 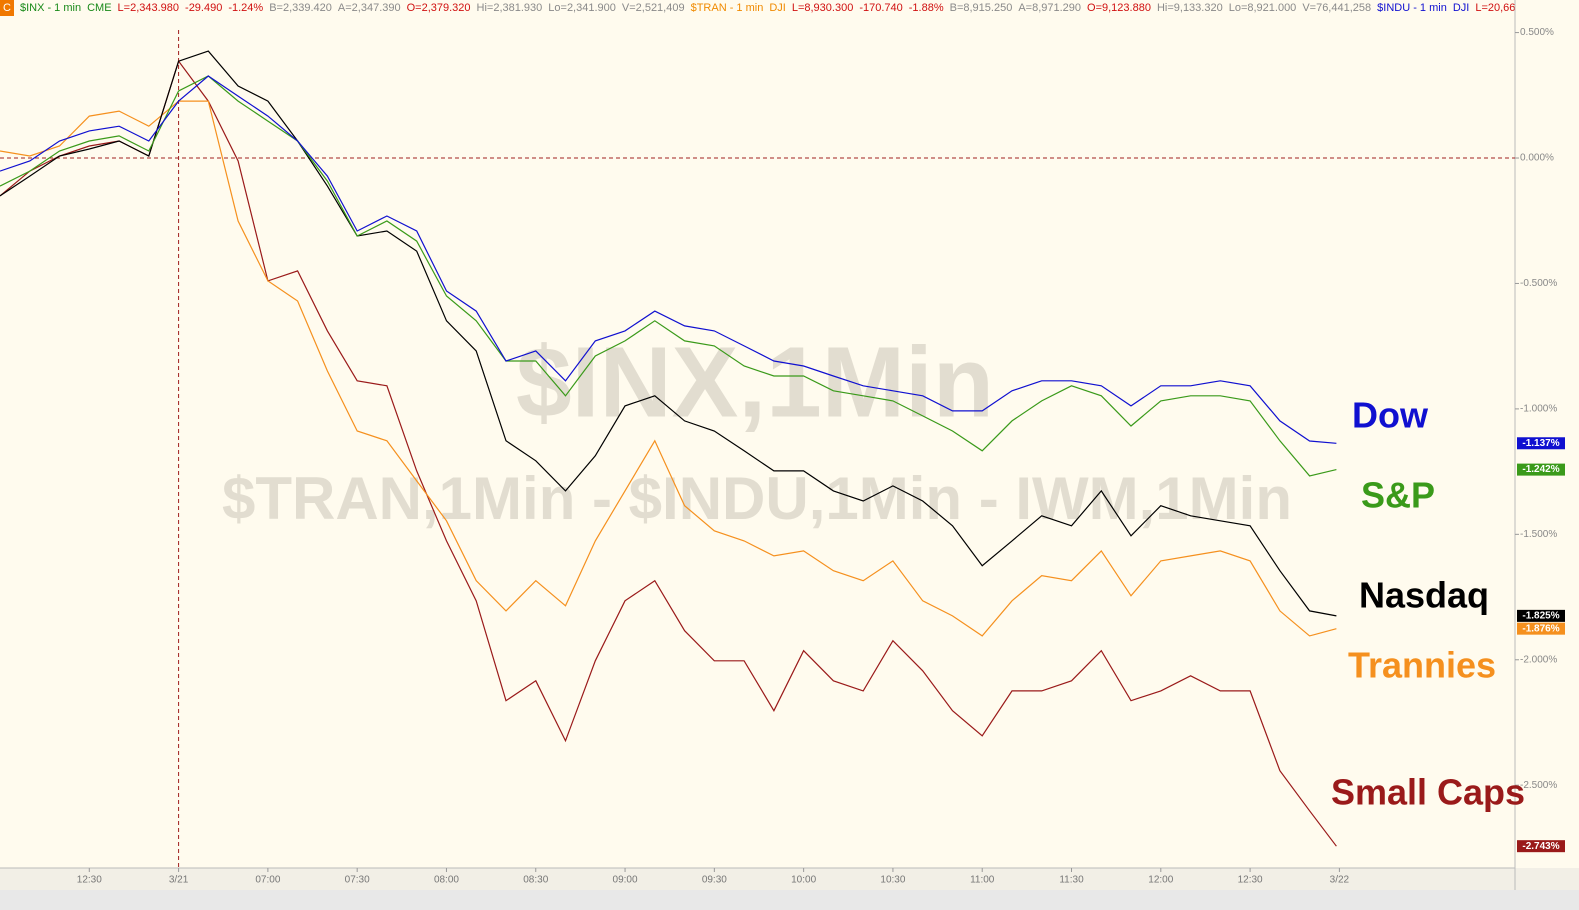 I want to click on y-tick-label: -0.500%, so click(x=1538, y=283).